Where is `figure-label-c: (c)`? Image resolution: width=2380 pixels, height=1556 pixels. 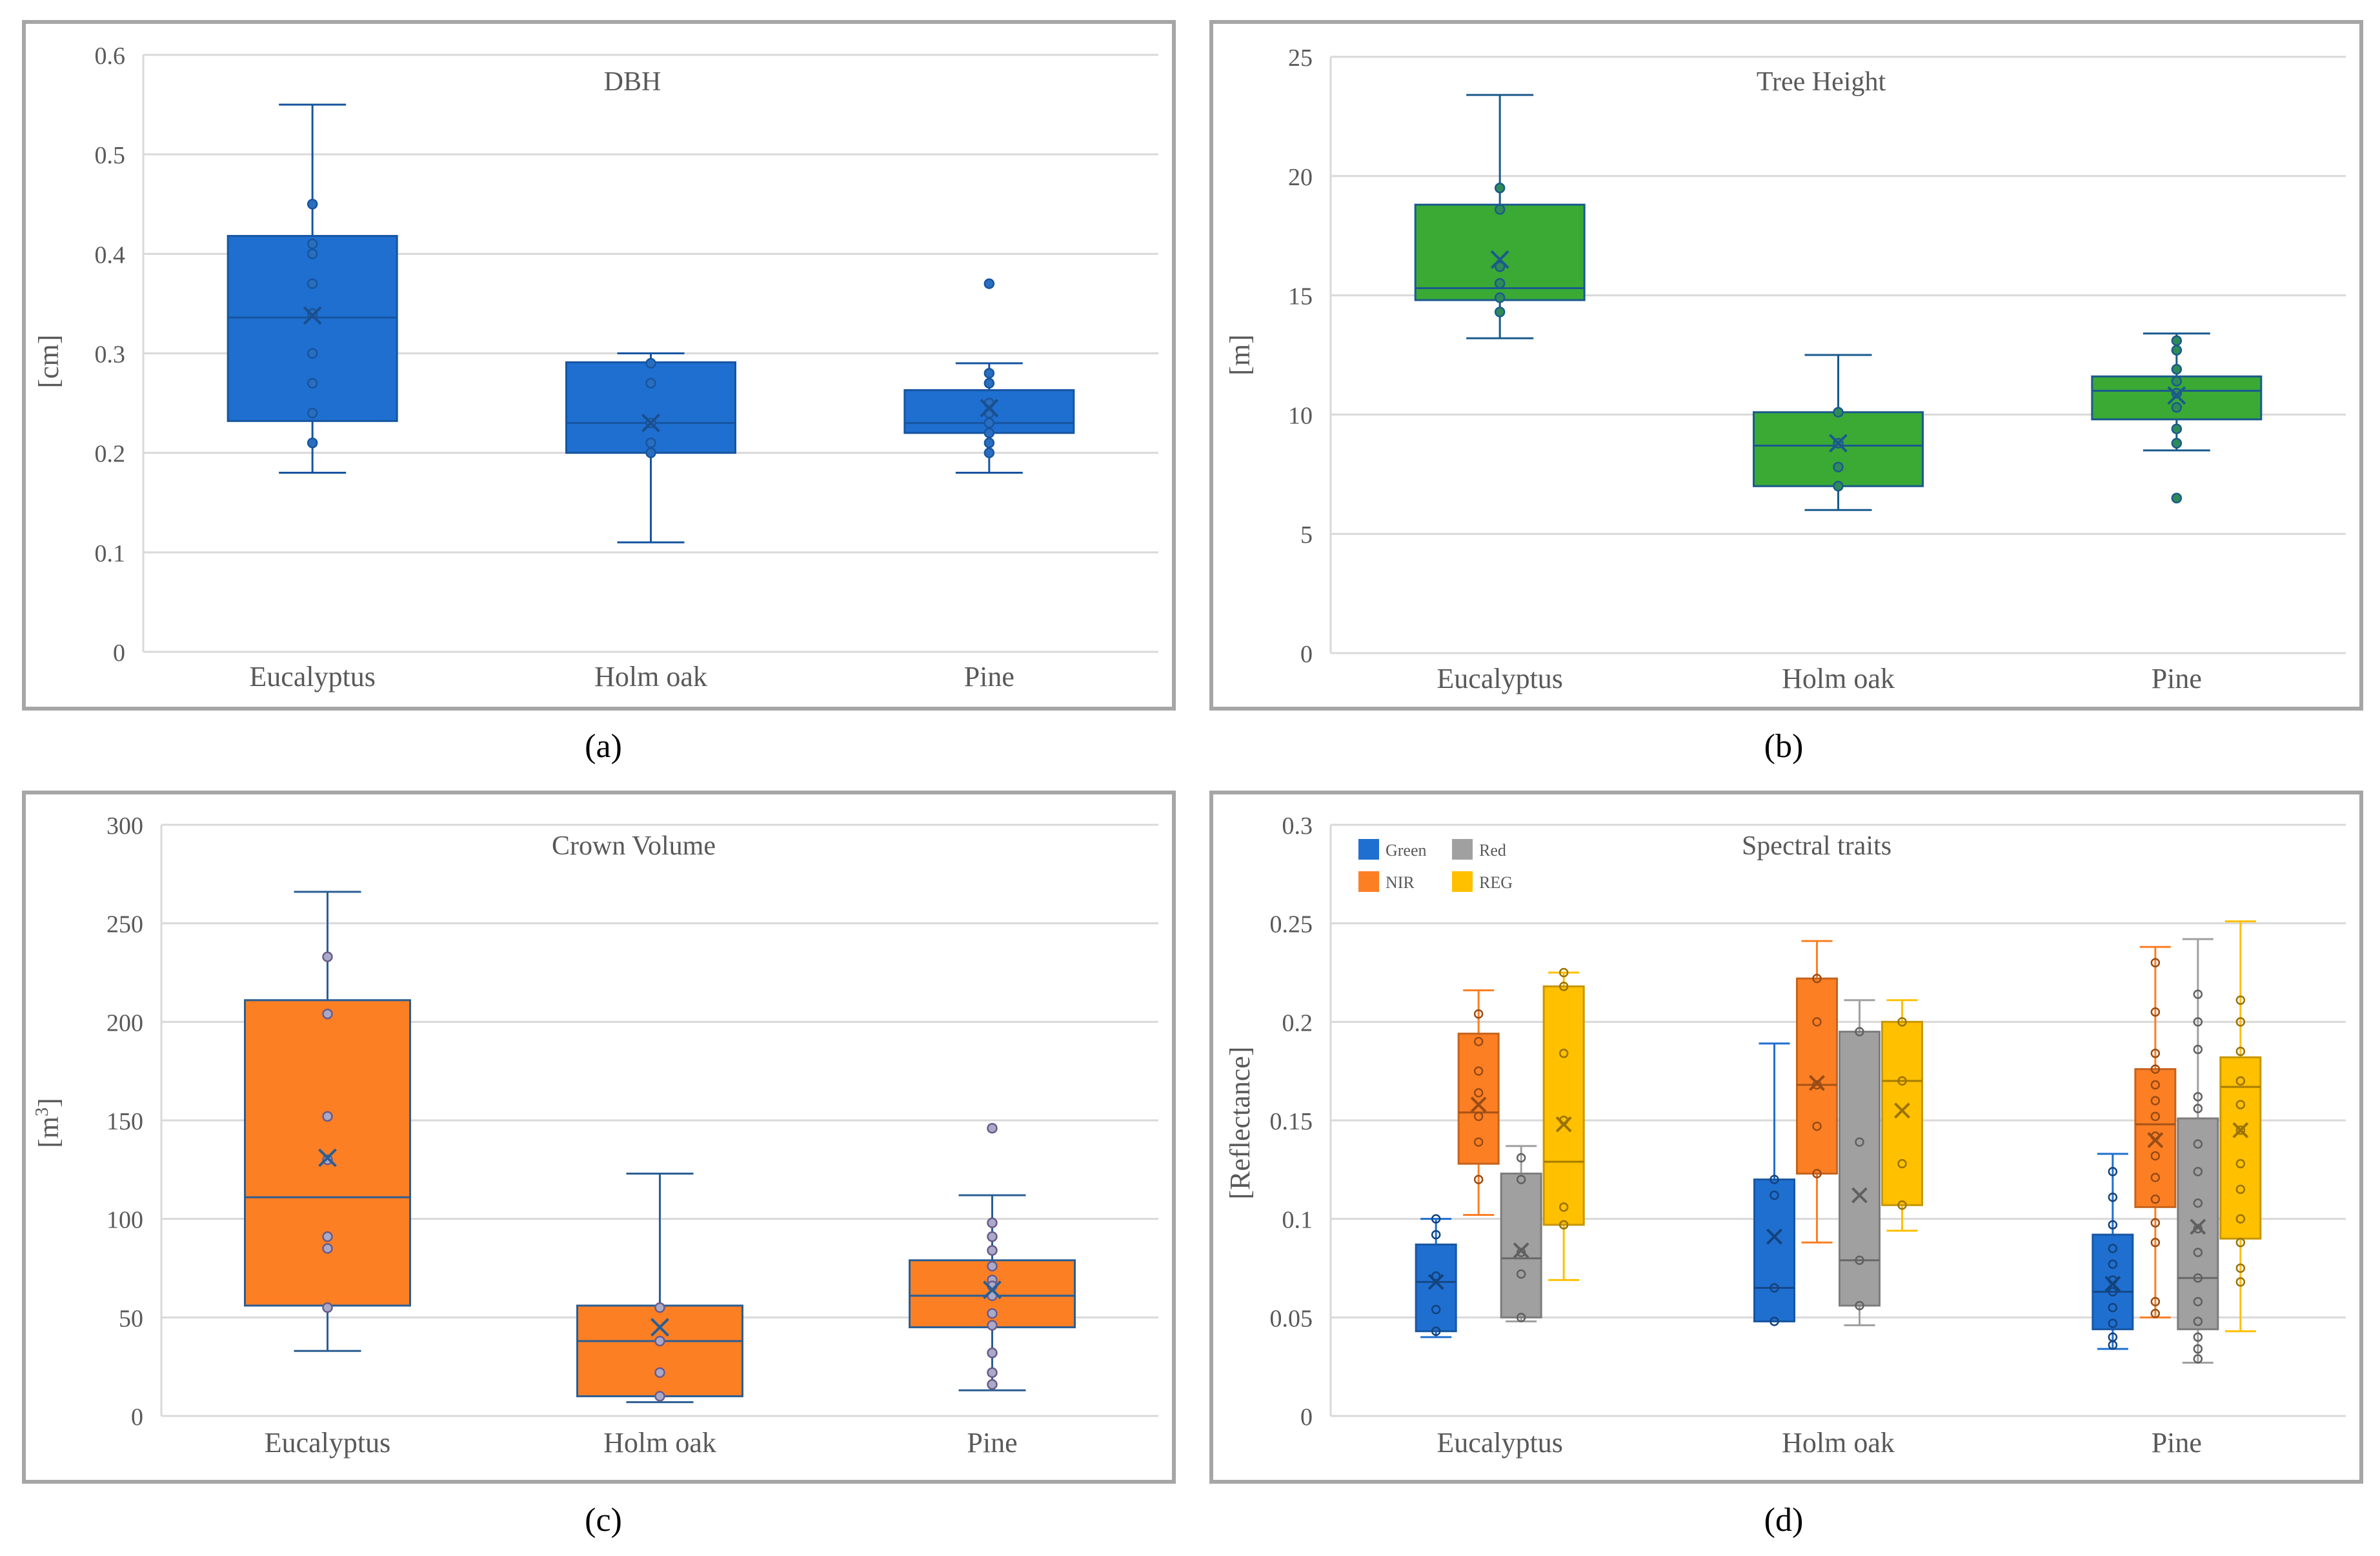 figure-label-c: (c) is located at coordinates (603, 1520).